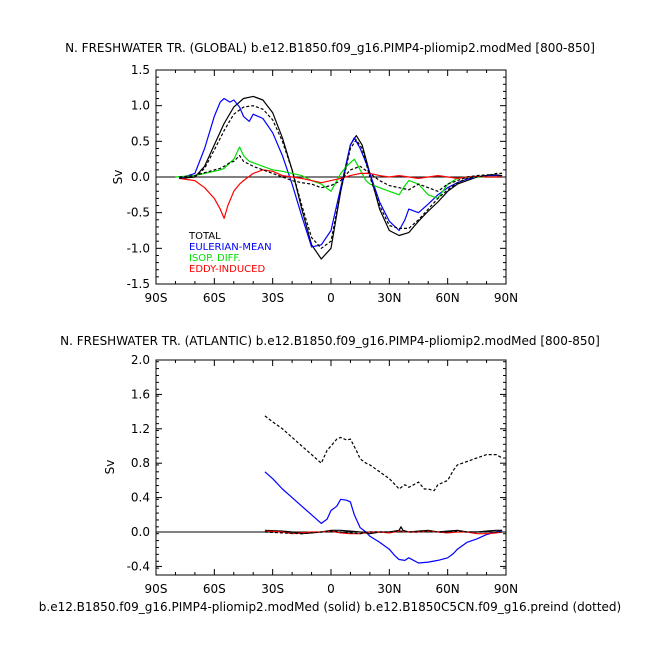 This screenshot has width=660, height=660. I want to click on y-tick-label: 0.4, so click(140, 498).